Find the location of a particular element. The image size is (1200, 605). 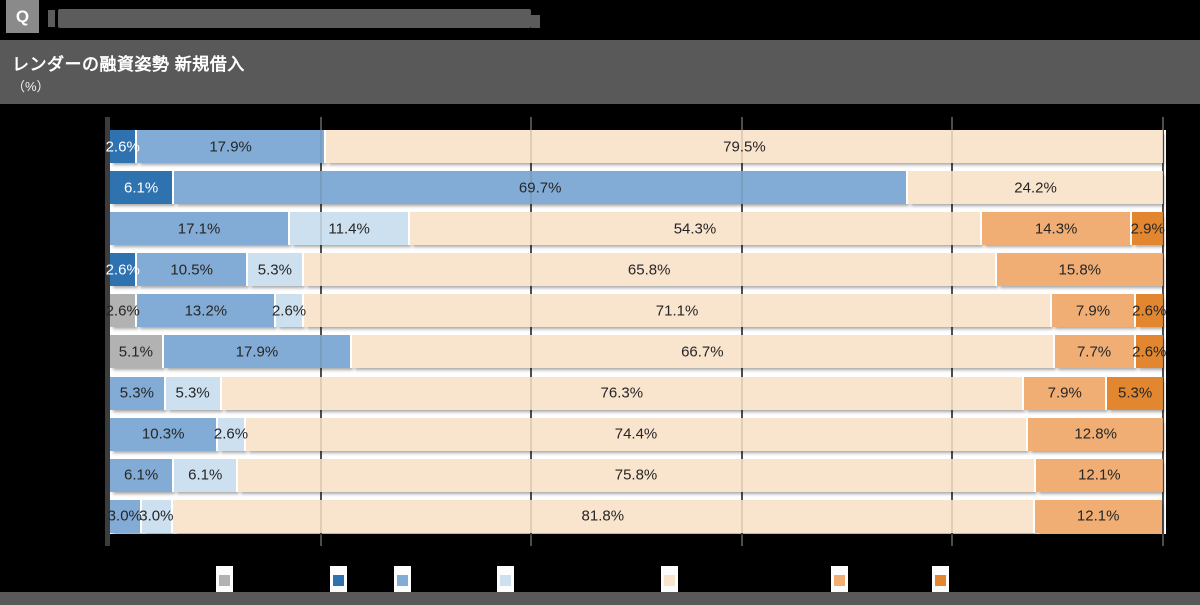

bar-segment-dark_orange: 2.6% is located at coordinates (1149, 311).